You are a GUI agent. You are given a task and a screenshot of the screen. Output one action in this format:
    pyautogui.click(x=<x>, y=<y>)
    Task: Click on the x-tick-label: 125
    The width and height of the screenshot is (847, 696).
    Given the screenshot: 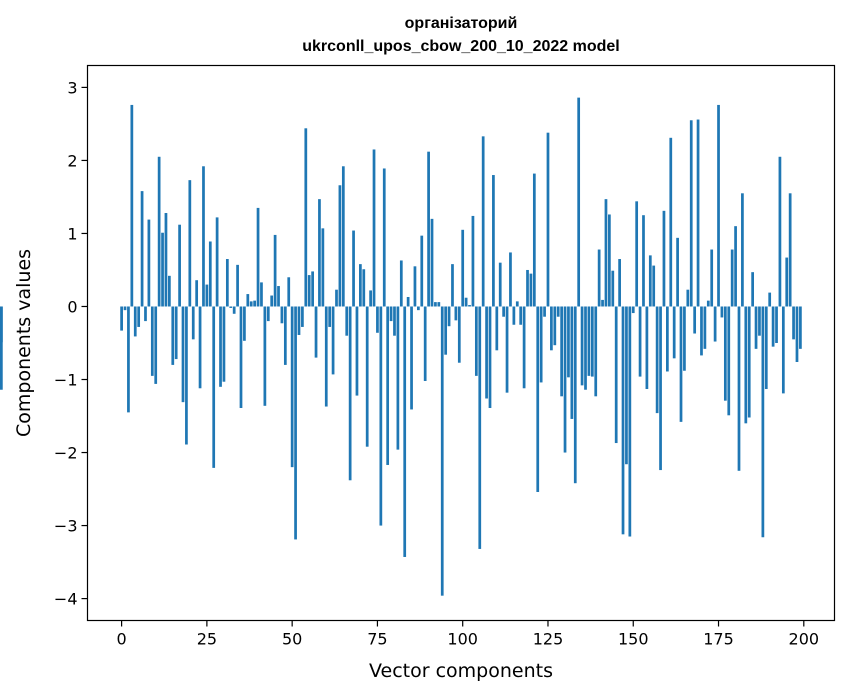 What is the action you would take?
    pyautogui.click(x=548, y=639)
    